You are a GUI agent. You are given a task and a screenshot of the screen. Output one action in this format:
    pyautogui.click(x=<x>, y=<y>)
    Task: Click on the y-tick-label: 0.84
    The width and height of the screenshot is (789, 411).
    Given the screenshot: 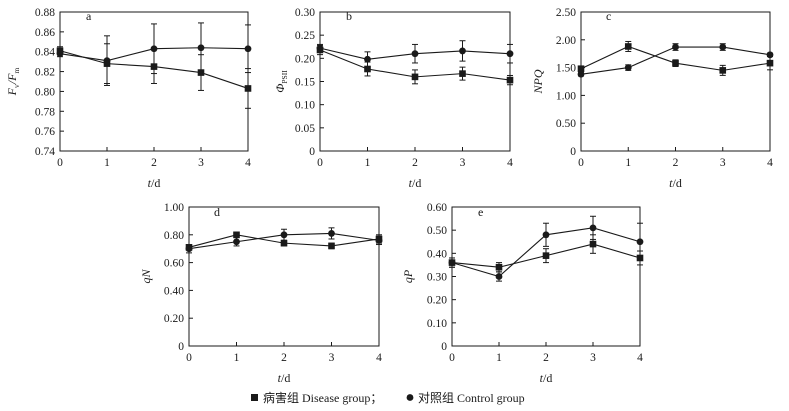 What is the action you would take?
    pyautogui.click(x=45, y=53)
    